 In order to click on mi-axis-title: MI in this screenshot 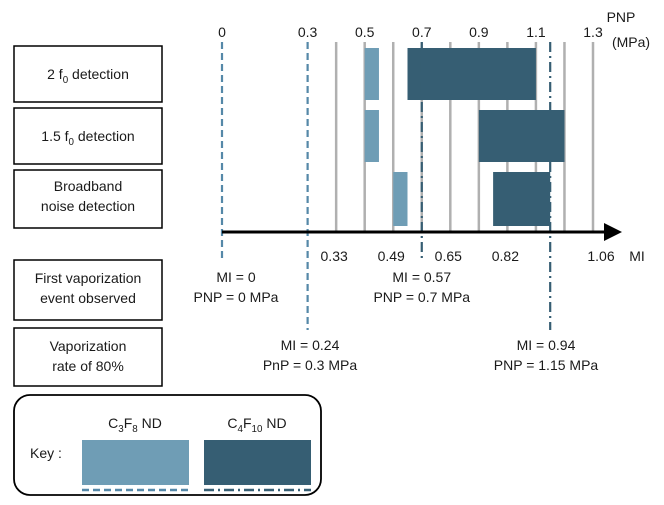, I will do `click(637, 256)`.